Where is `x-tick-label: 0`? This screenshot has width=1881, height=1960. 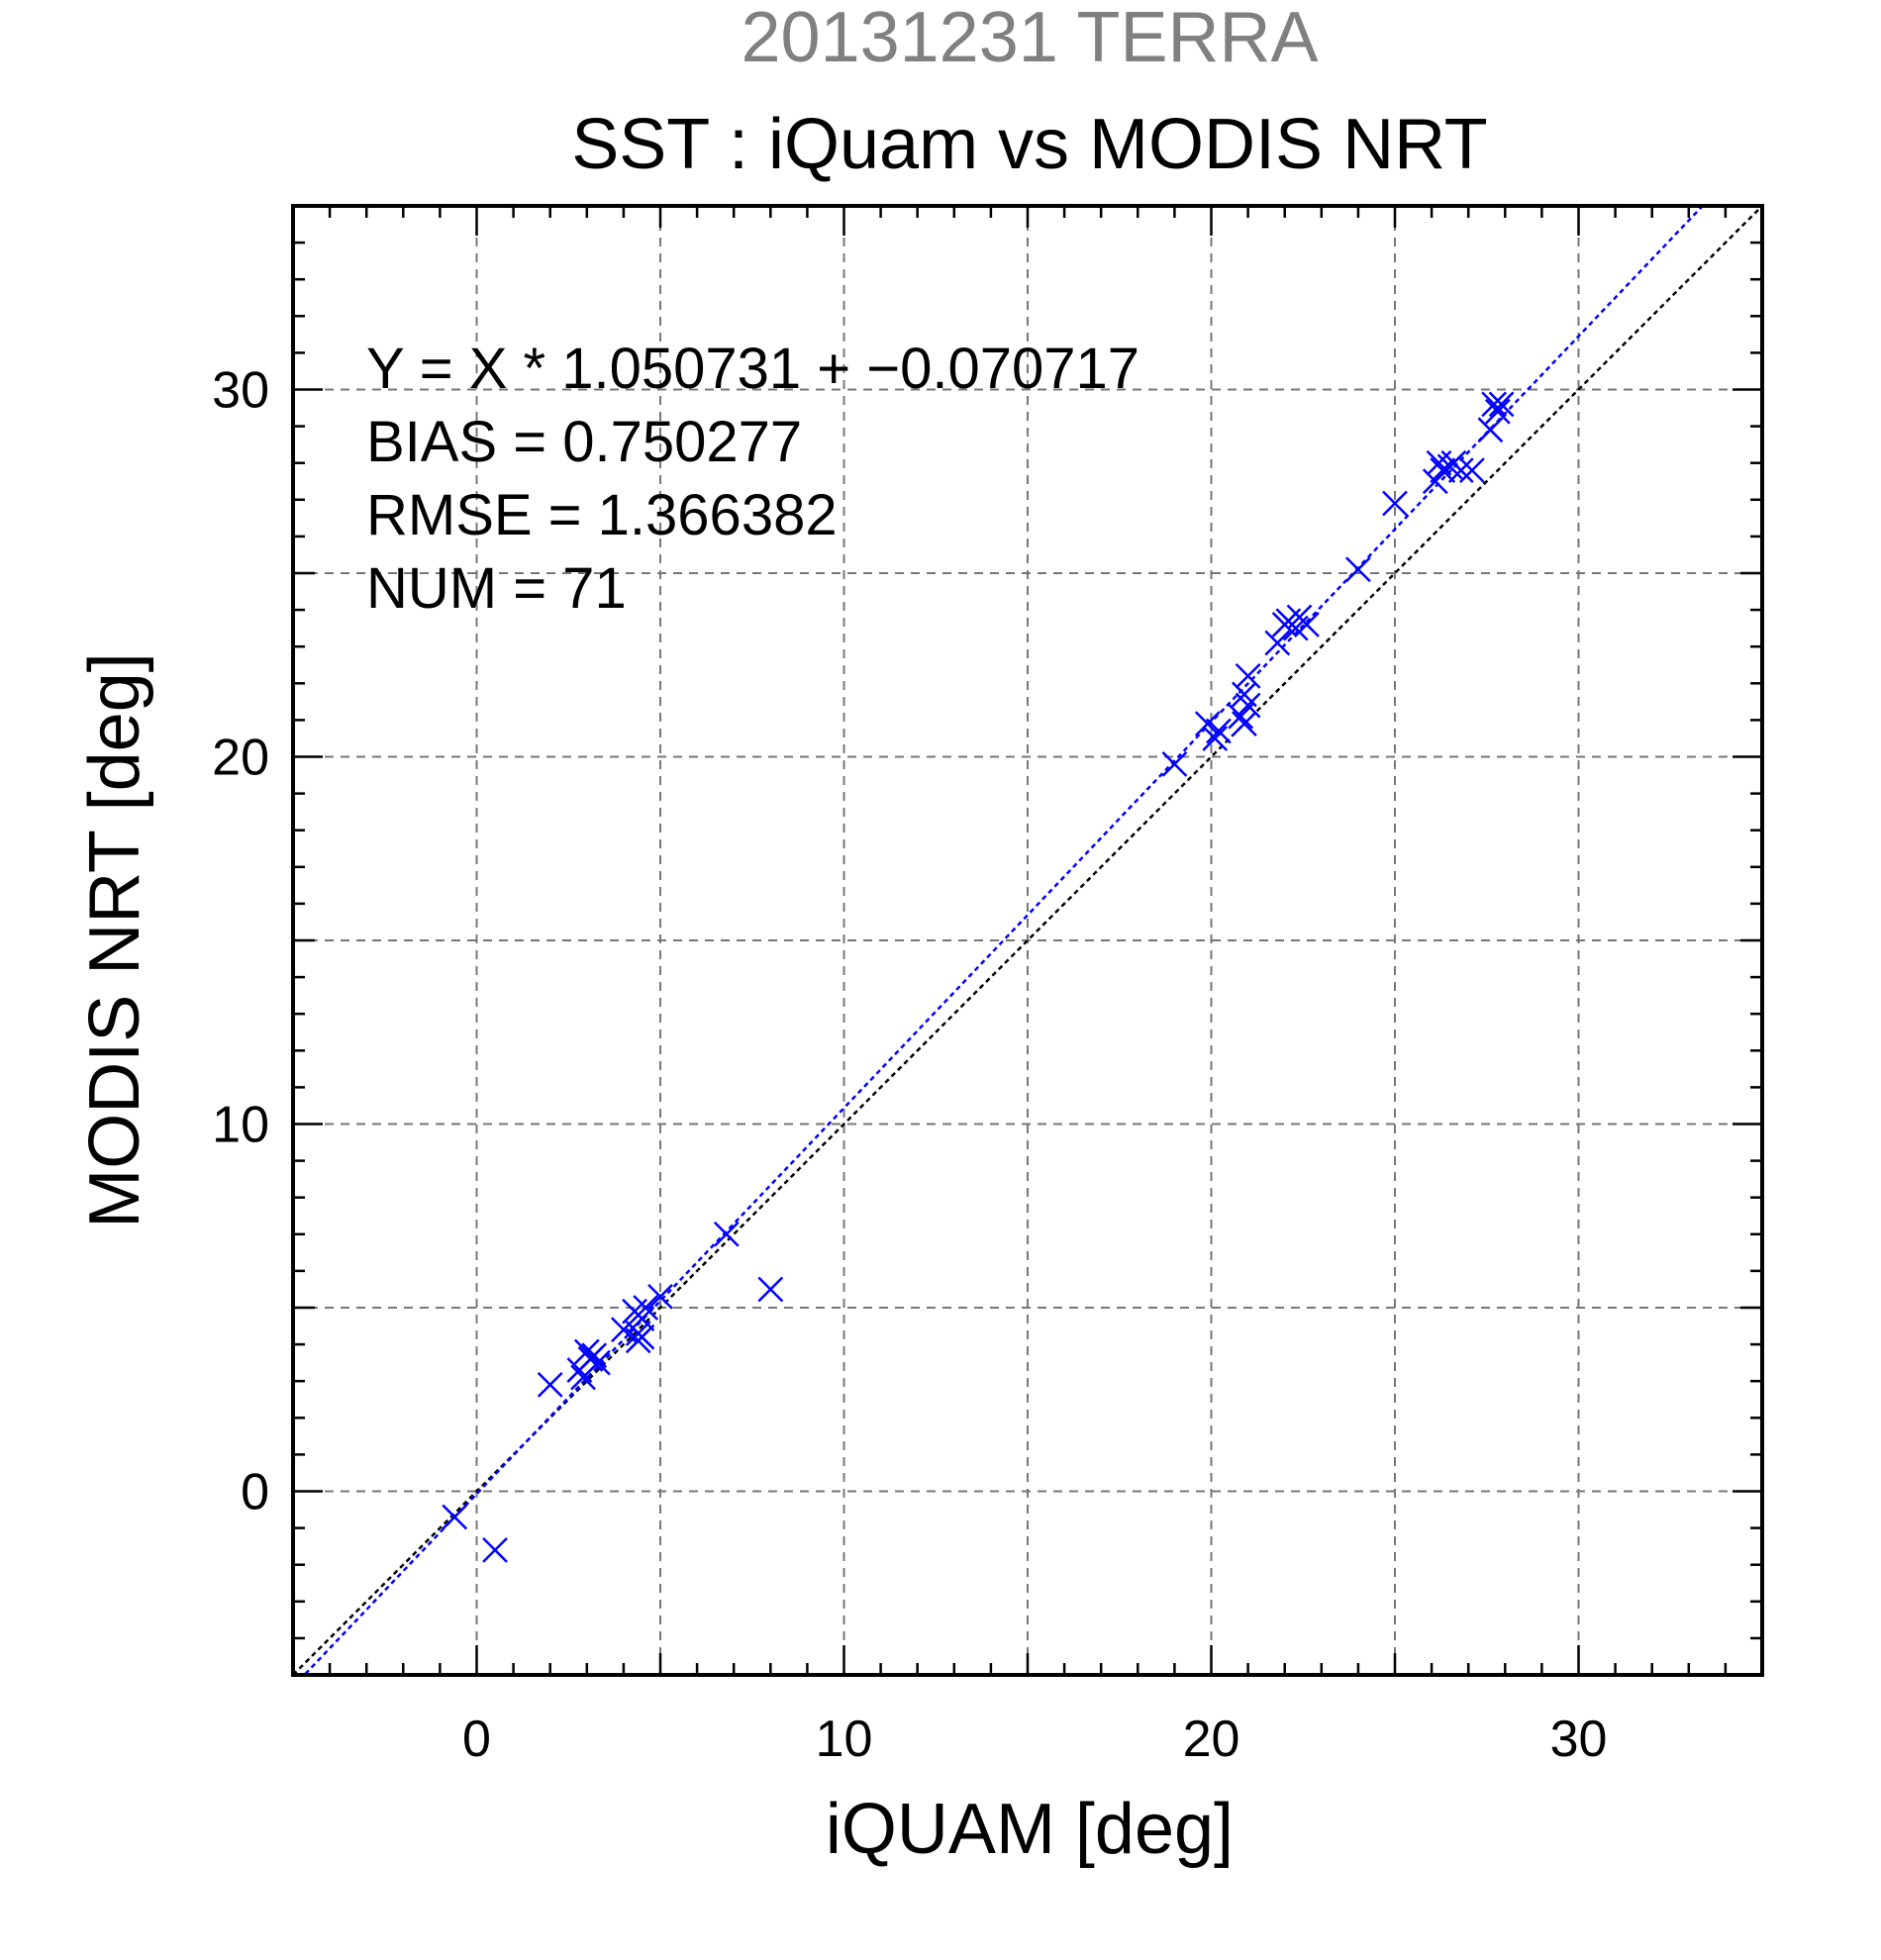 x-tick-label: 0 is located at coordinates (477, 1739).